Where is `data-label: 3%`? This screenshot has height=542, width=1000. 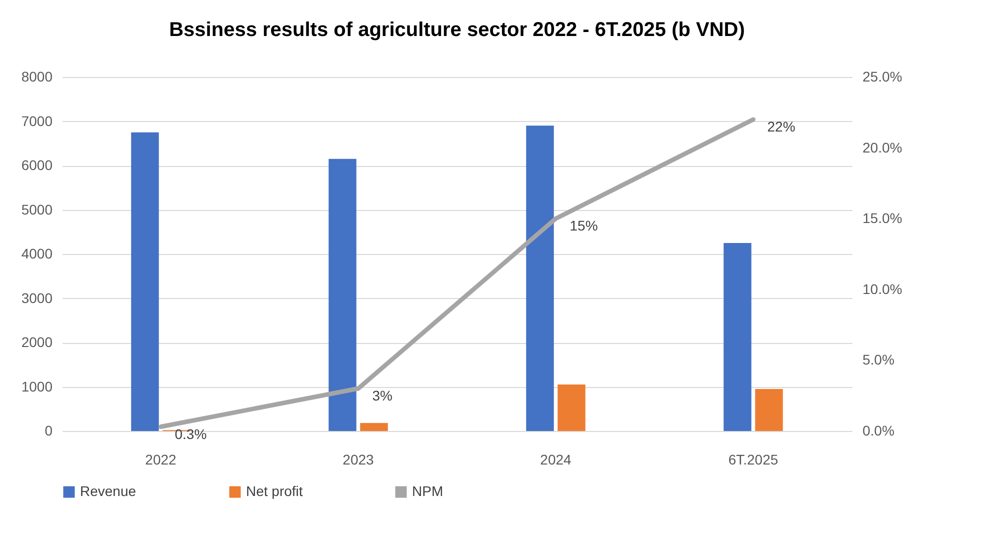
data-label: 3% is located at coordinates (382, 396).